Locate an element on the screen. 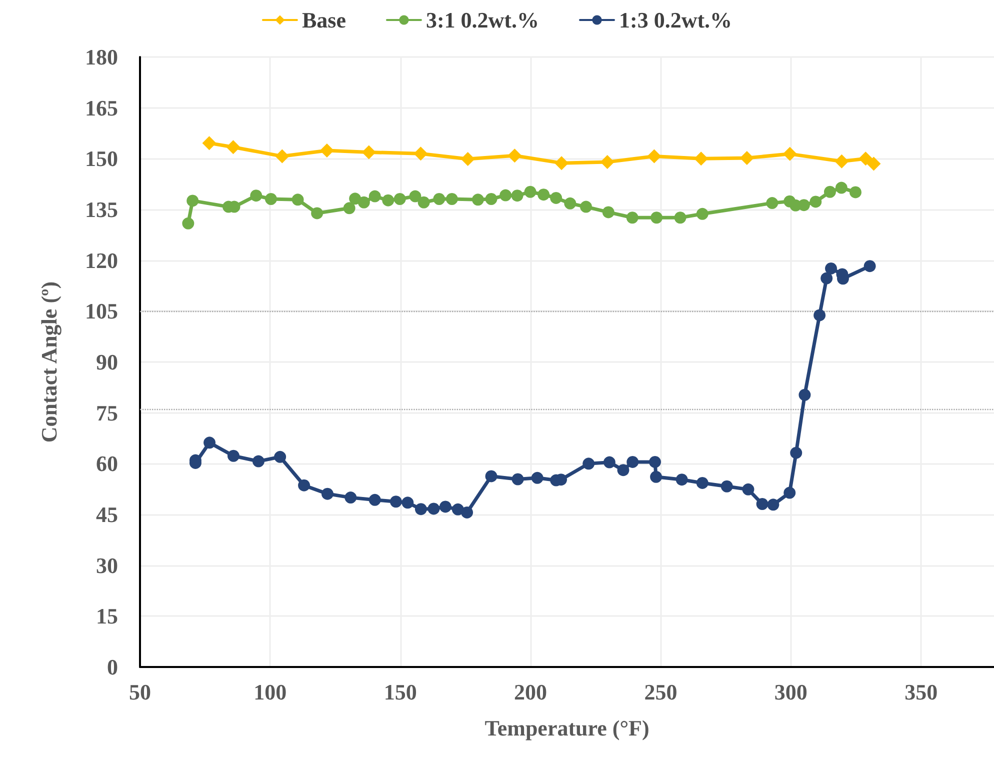 The height and width of the screenshot is (761, 994). y-tick-label: 60 is located at coordinates (107, 463).